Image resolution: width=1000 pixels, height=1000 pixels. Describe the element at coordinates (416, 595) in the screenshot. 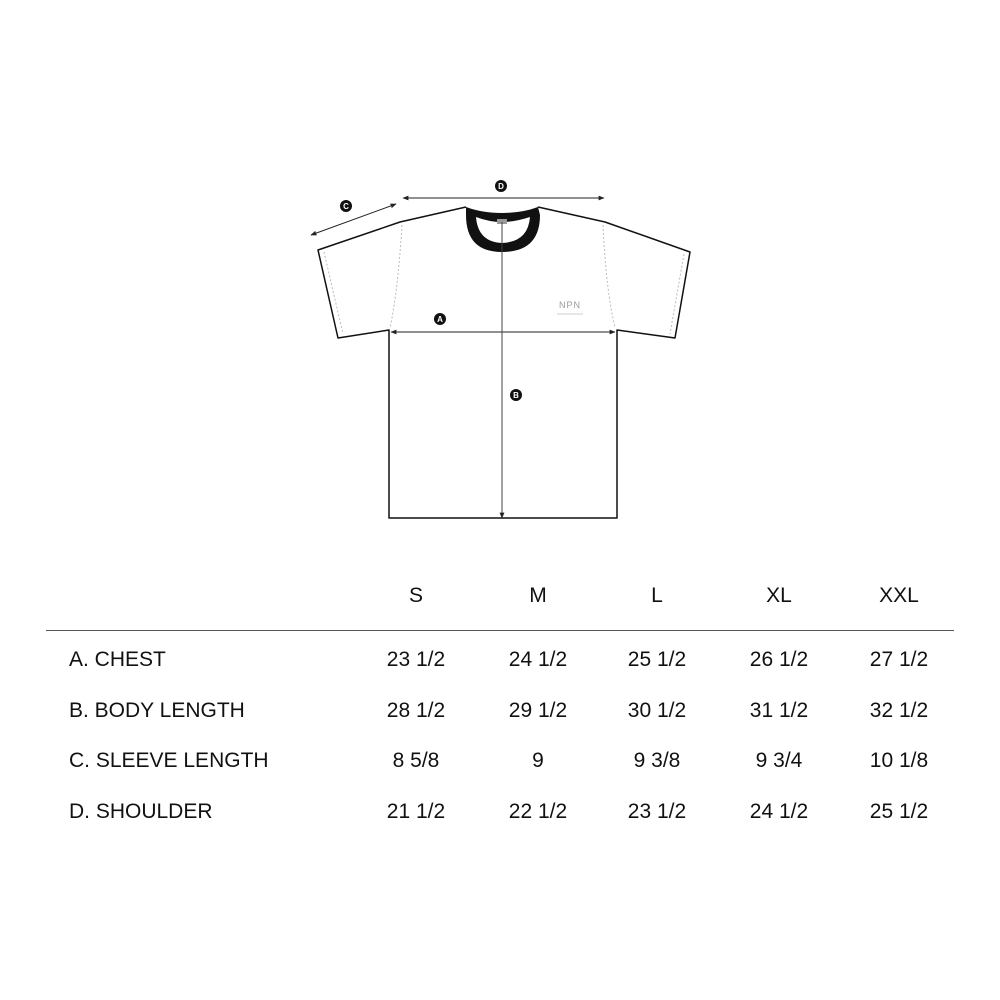

I see `size-header-s: S` at that location.